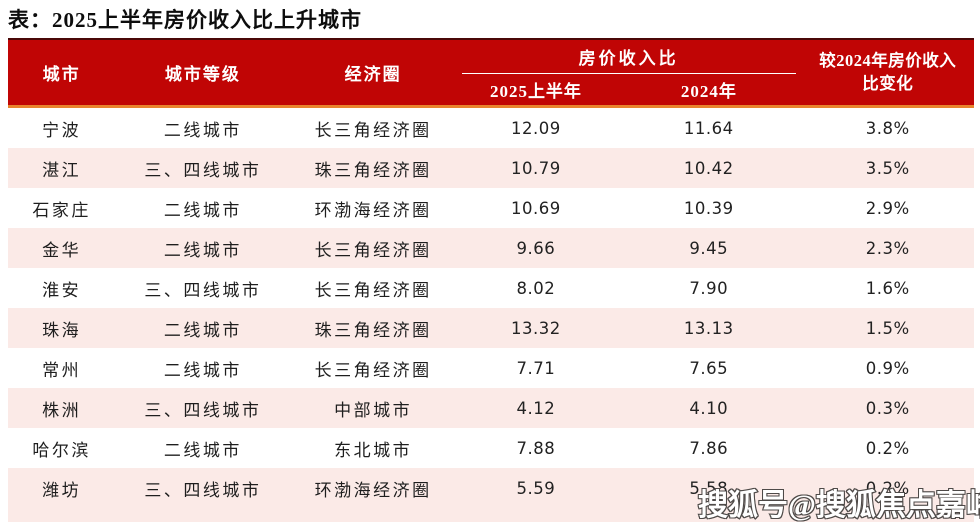 Image resolution: width=980 pixels, height=522 pixels. Describe the element at coordinates (887, 128) in the screenshot. I see `cell-change: 3.8%` at that location.